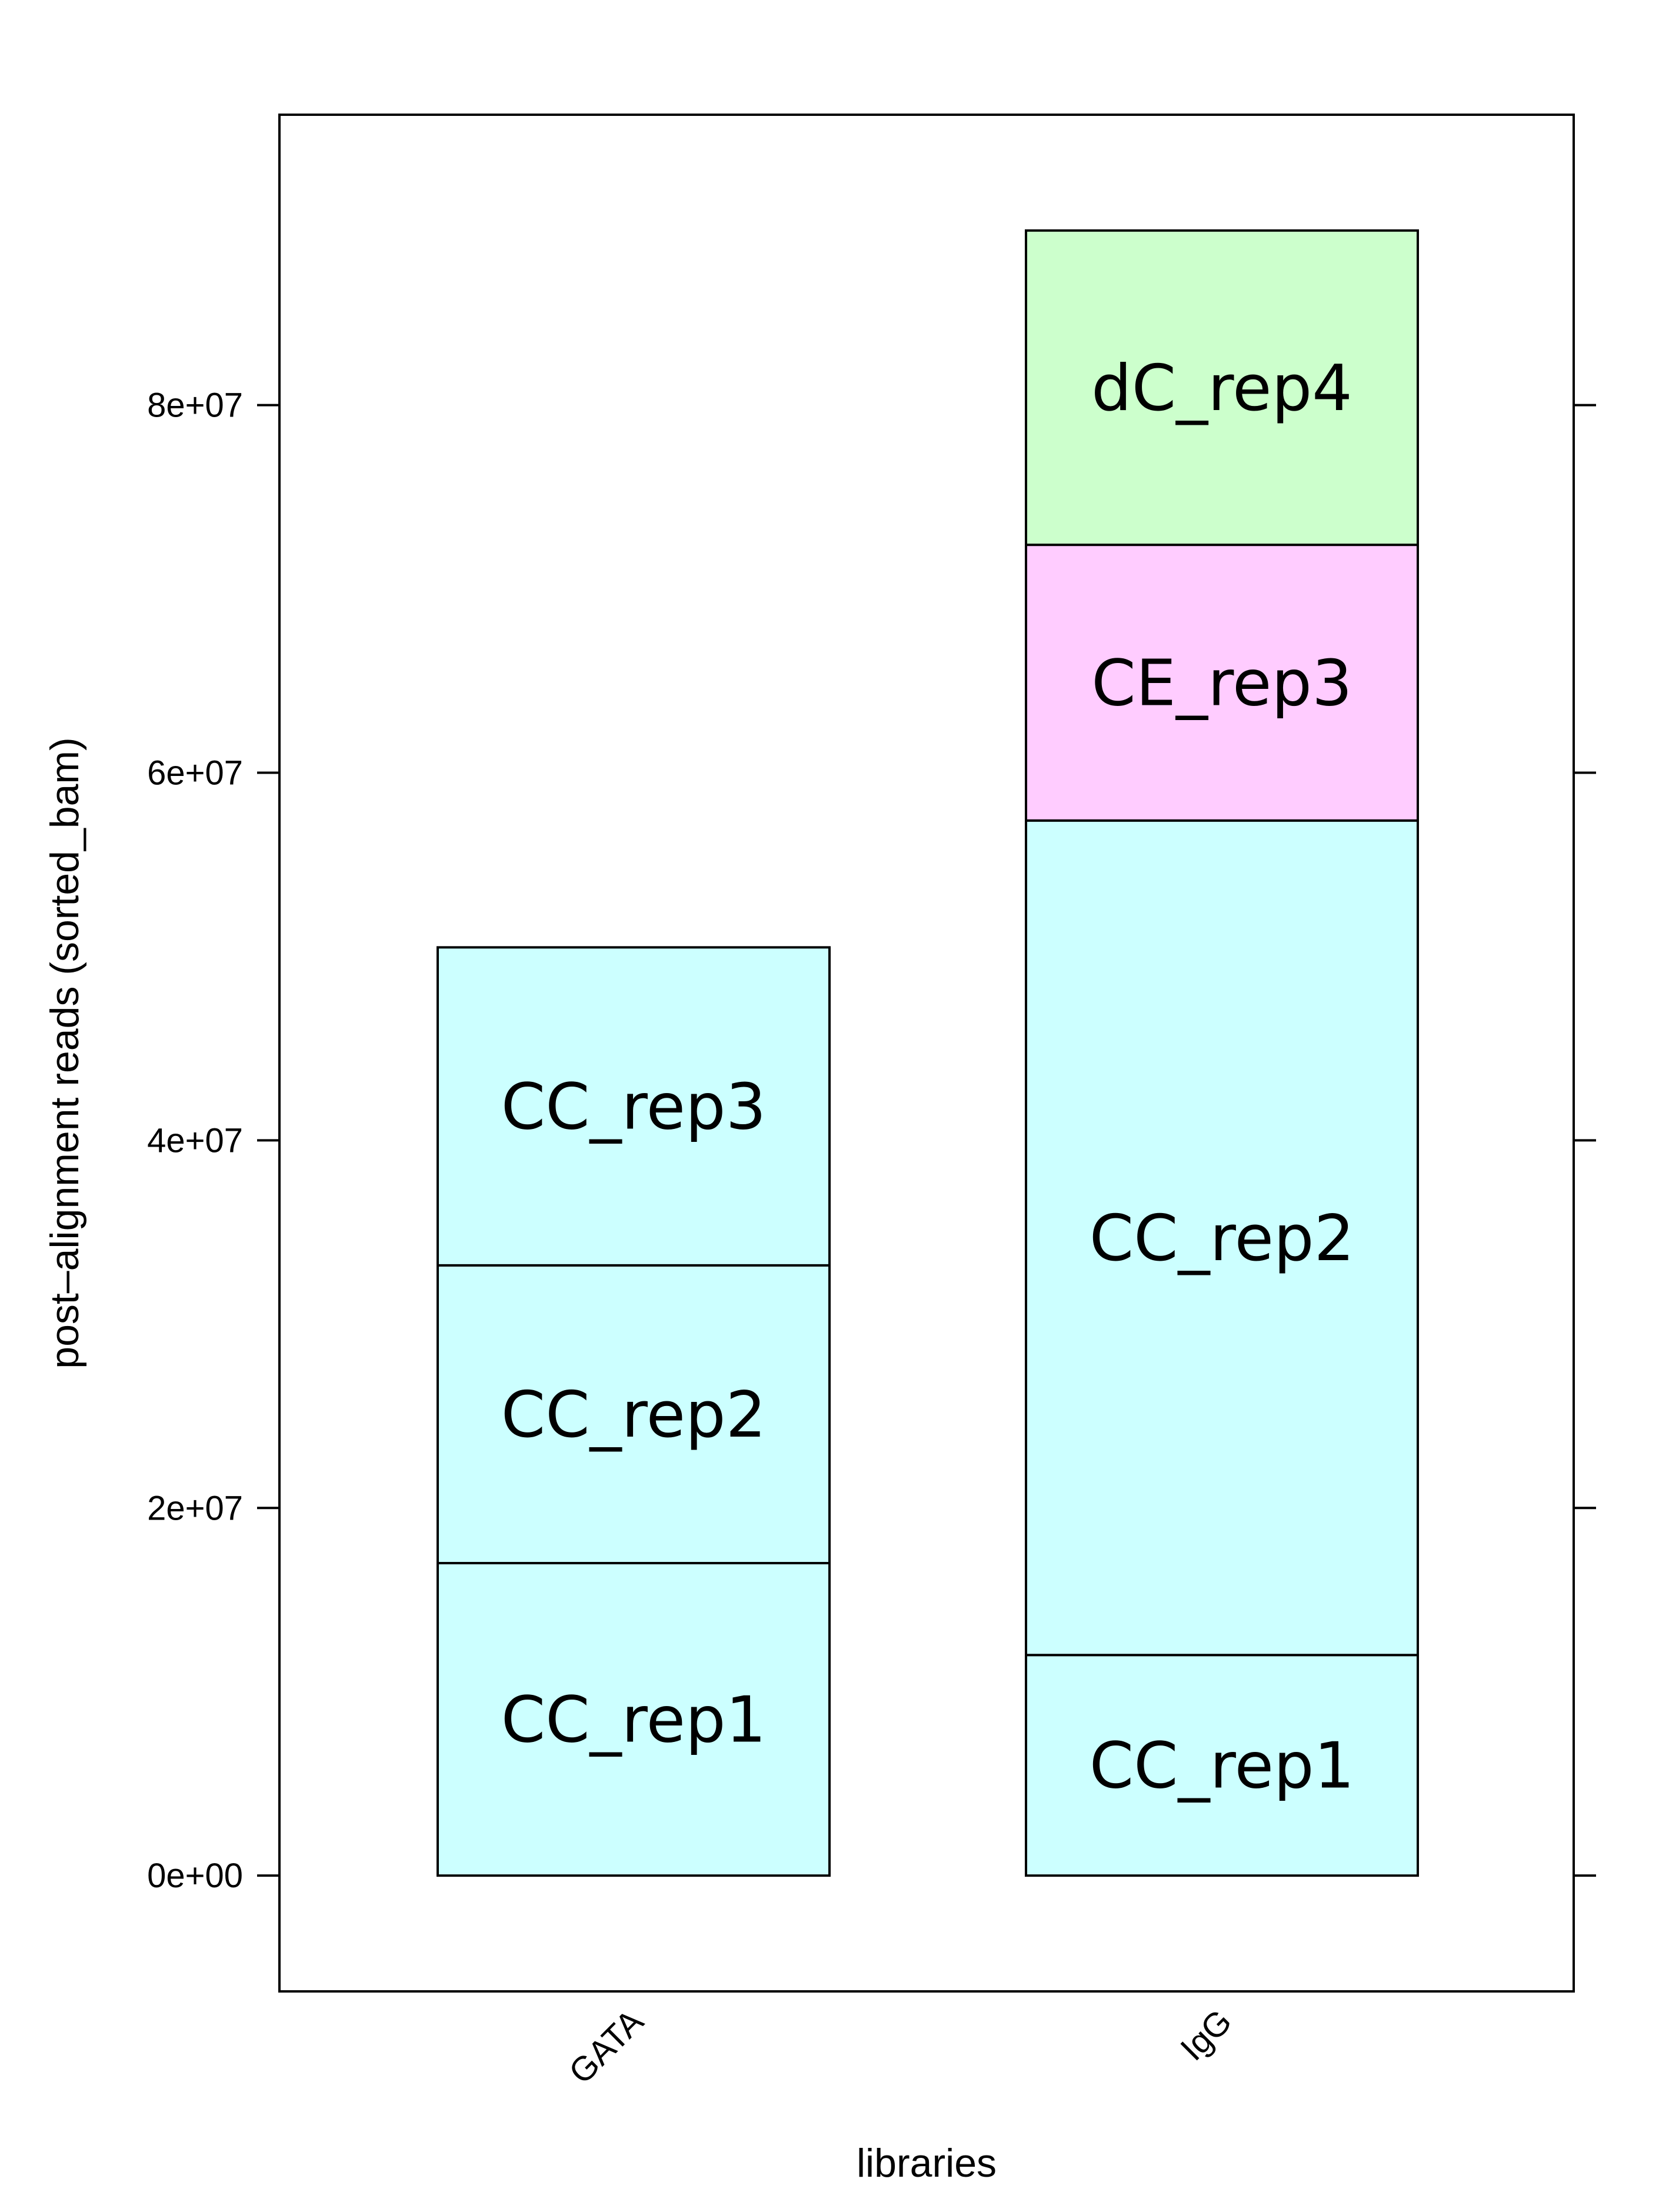  Describe the element at coordinates (195, 406) in the screenshot. I see `y-tick-label: 8e+07` at that location.